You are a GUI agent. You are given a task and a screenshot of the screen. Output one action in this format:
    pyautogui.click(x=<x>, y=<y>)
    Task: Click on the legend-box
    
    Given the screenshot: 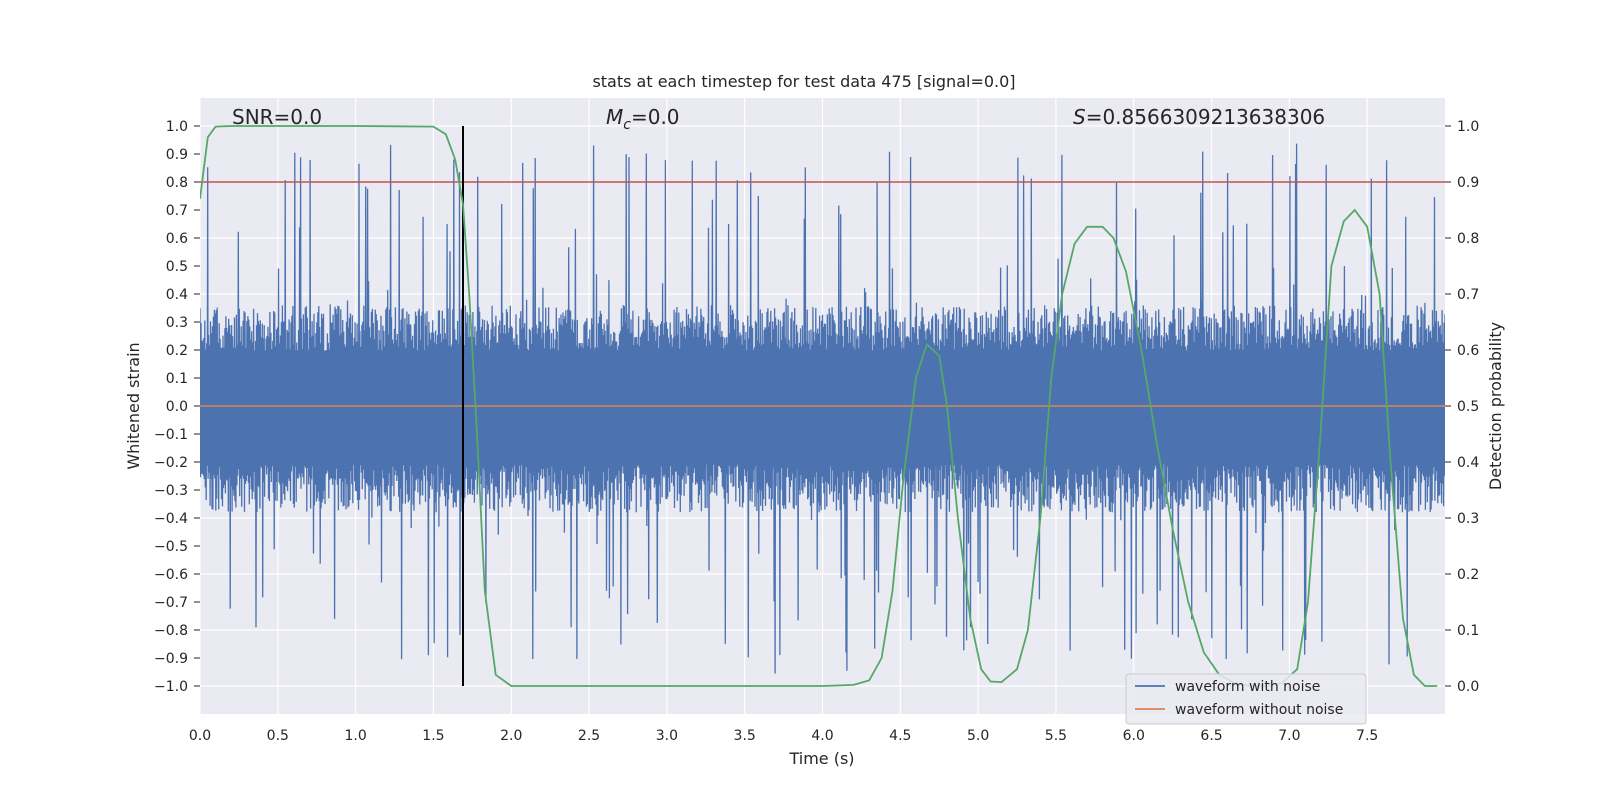 What is the action you would take?
    pyautogui.click(x=1246, y=699)
    